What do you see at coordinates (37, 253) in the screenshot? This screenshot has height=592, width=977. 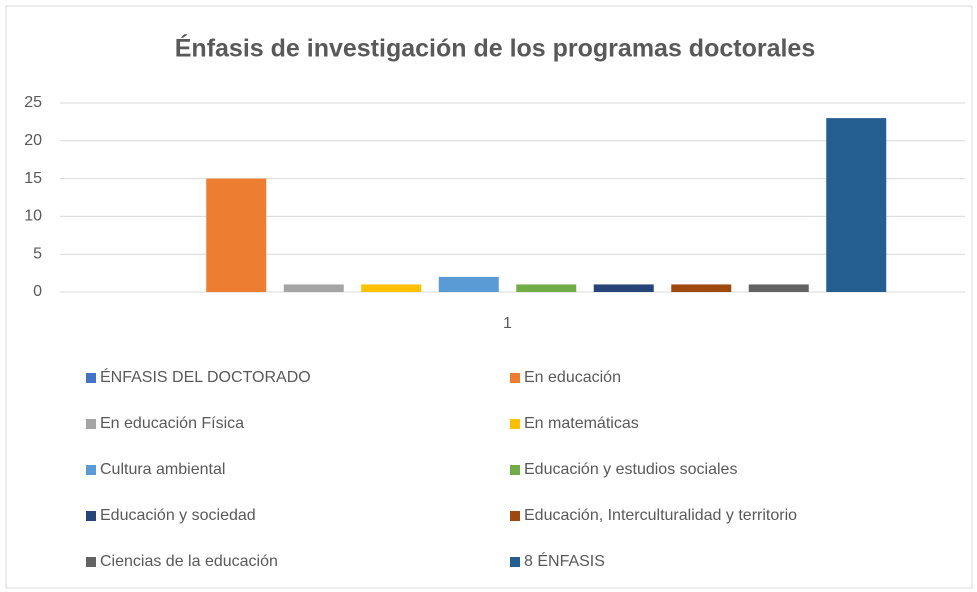 I see `y-tick-label: 5` at bounding box center [37, 253].